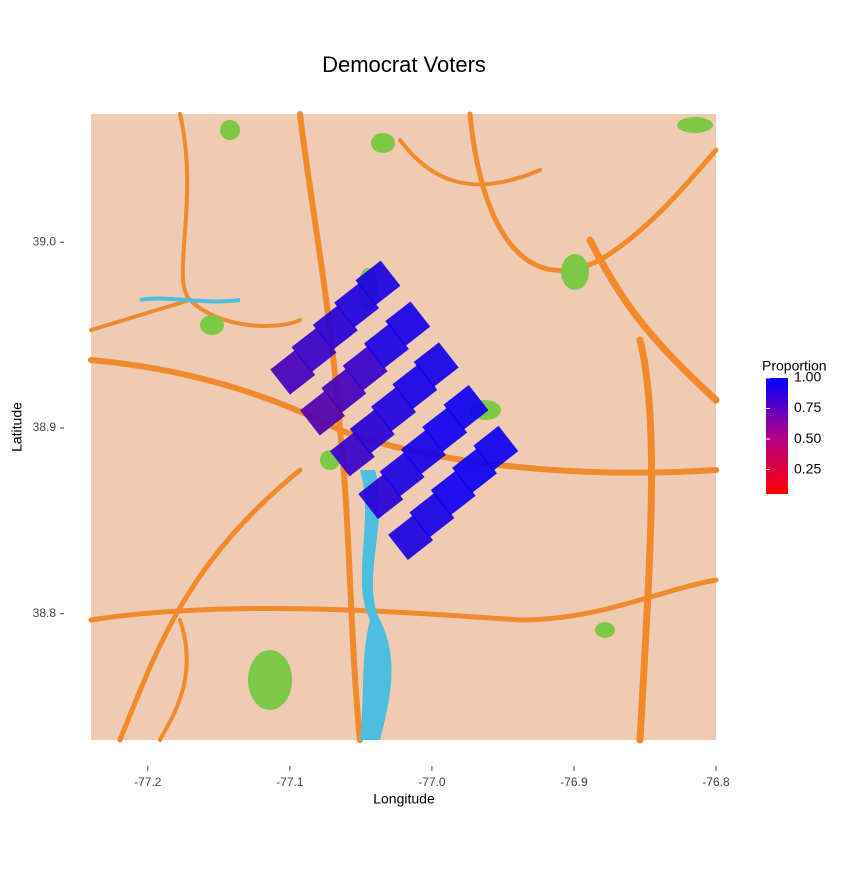 The image size is (864, 869). Describe the element at coordinates (45, 613) in the screenshot. I see `y-tick-label: 38.8` at that location.